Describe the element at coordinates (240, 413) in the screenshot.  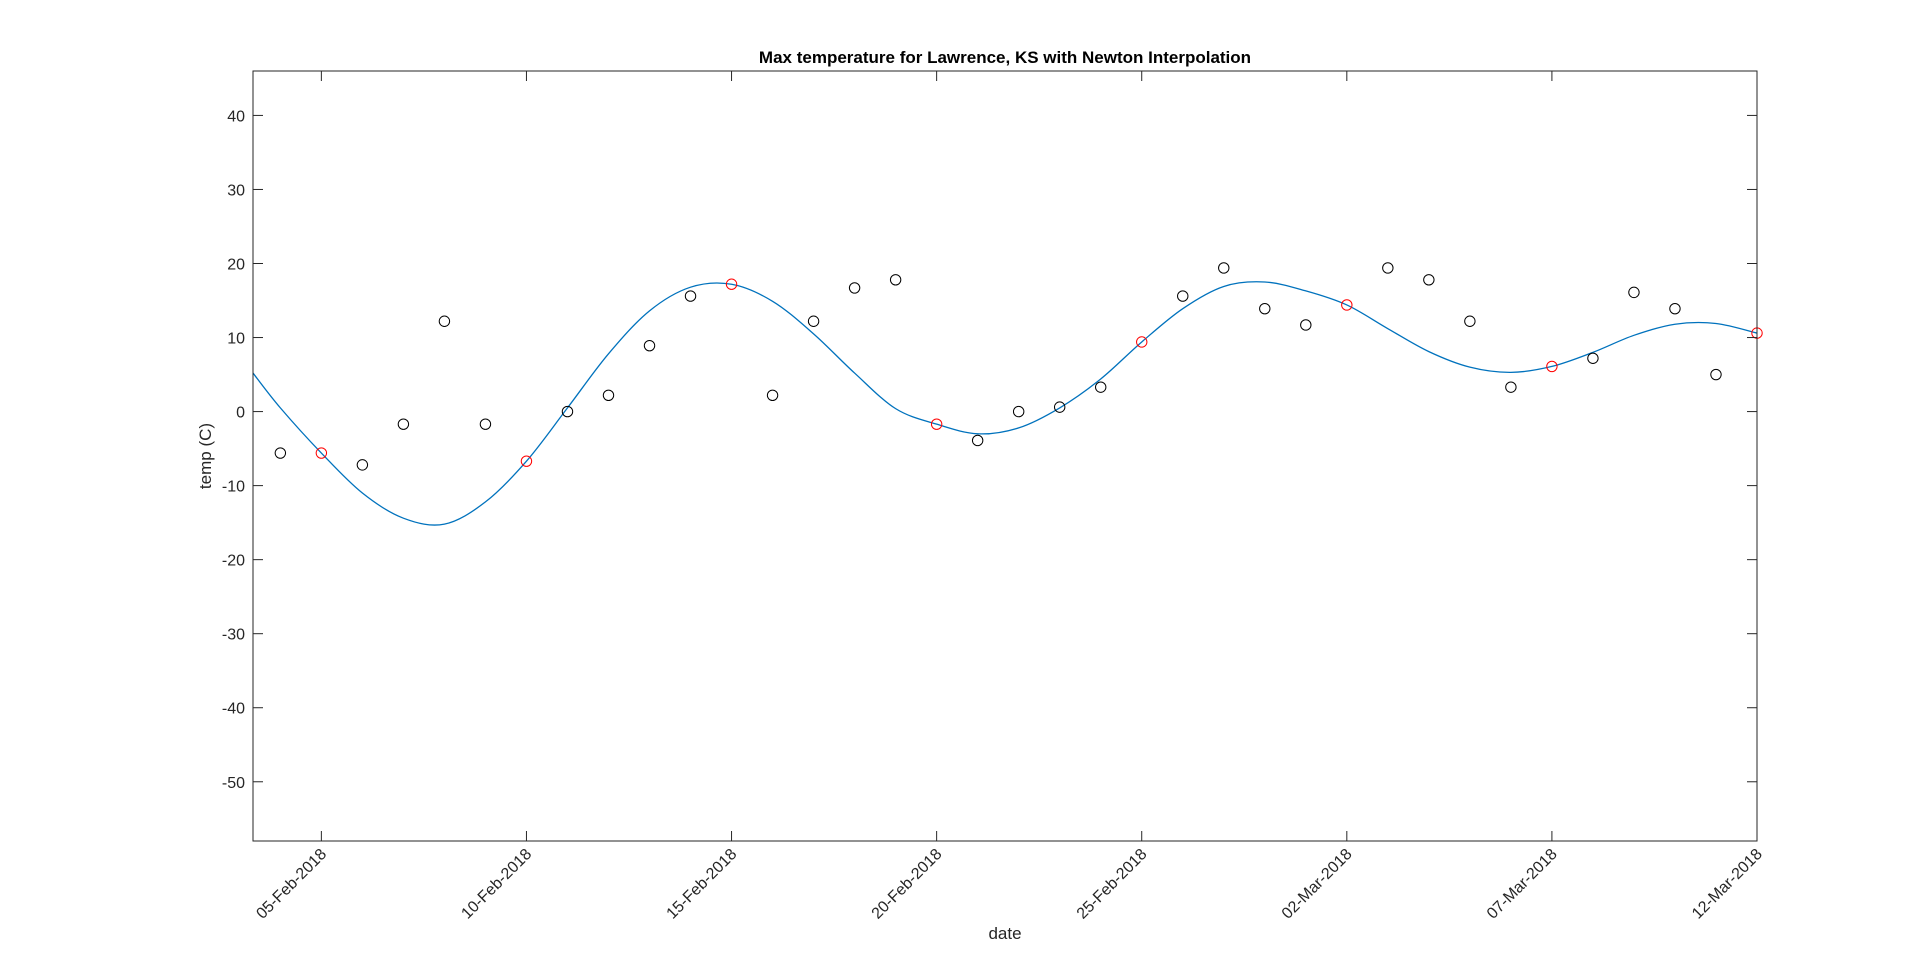
I see `y-tick-label: 0` at that location.